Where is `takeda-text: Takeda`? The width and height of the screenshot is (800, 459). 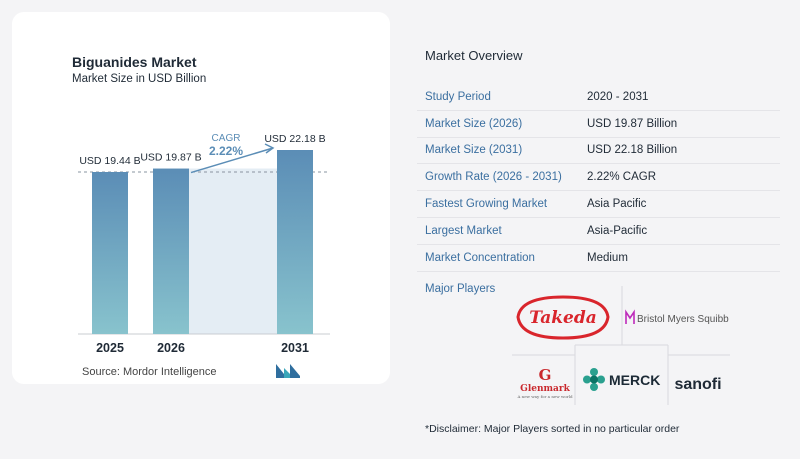 takeda-text: Takeda is located at coordinates (563, 318).